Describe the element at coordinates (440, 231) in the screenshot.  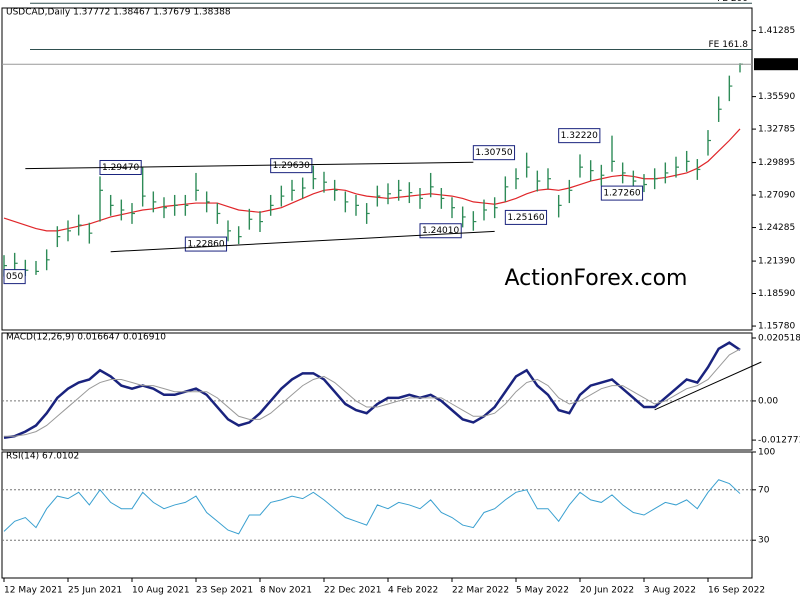
I see `annotation-label: 1.24010` at that location.